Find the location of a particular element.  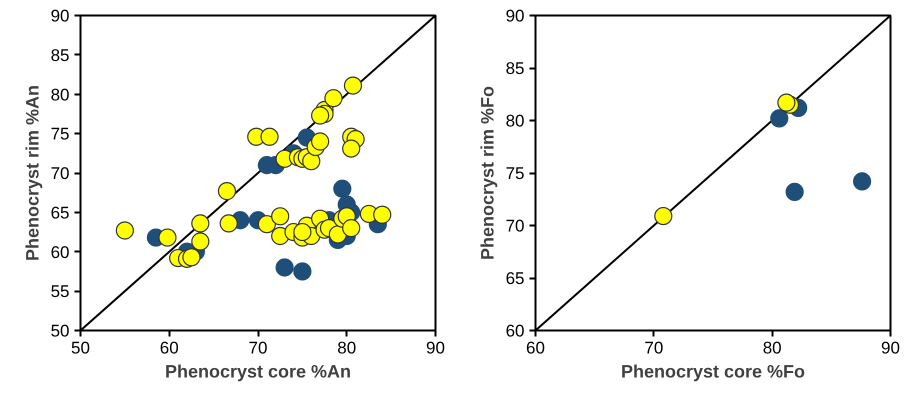

x-tick-label: 50 is located at coordinates (80, 348).